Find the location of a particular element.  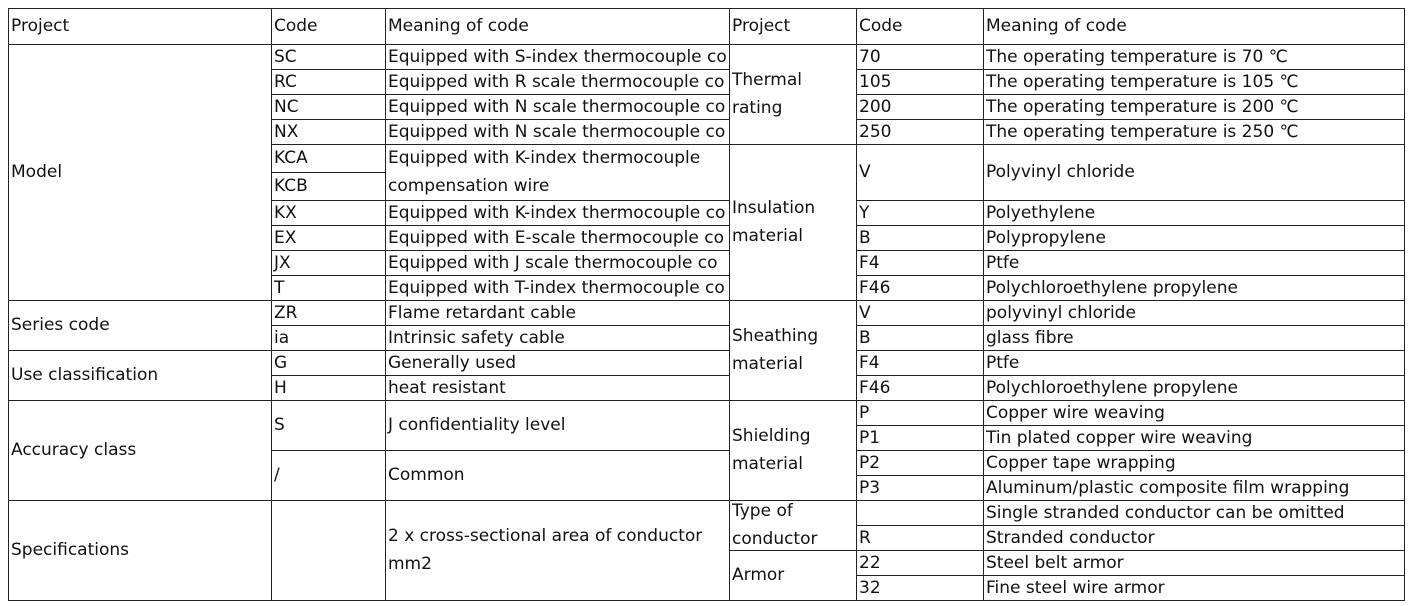

meaning-cell-text: Intrinsic safety cable is located at coordinates (476, 337).